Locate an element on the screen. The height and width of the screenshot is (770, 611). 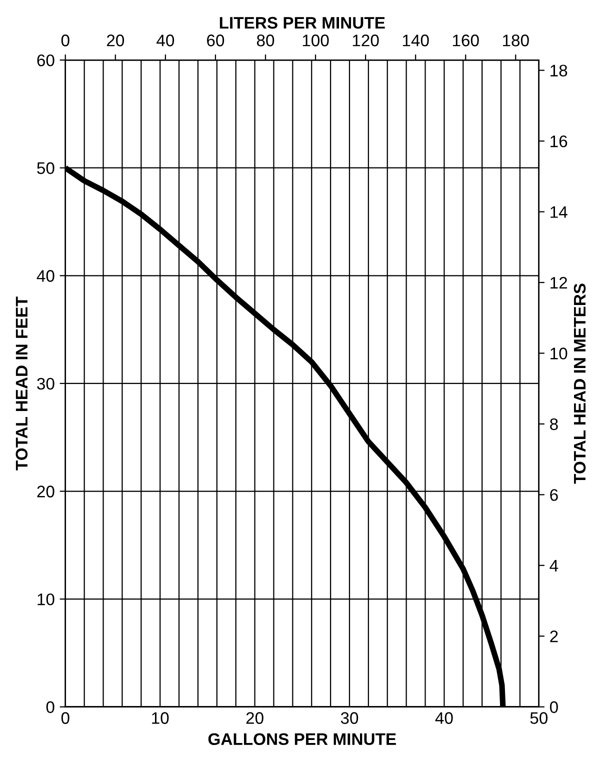
x2-tick-label: 20 is located at coordinates (115, 40).